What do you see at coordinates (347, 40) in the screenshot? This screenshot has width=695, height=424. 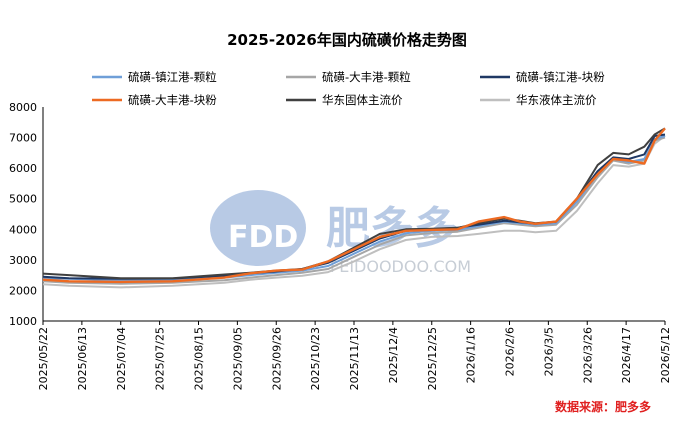 I see `chart-title: 2025-2026年国内硫磺价格走势图` at bounding box center [347, 40].